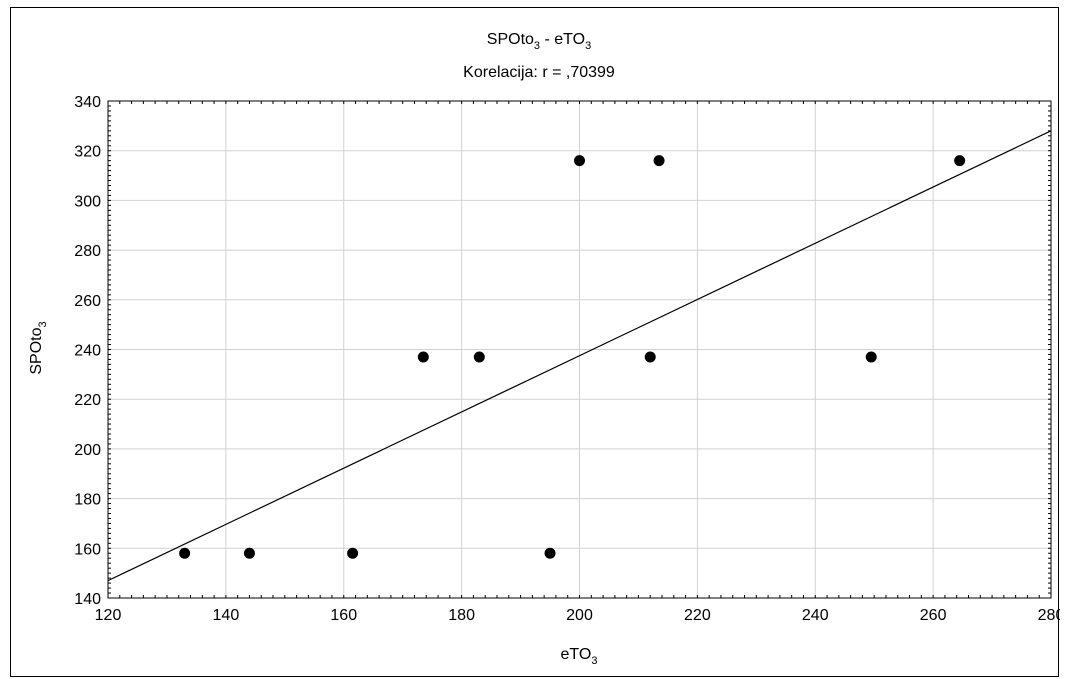 The height and width of the screenshot is (679, 1071). What do you see at coordinates (87, 500) in the screenshot?
I see `y-tick-label: 180` at bounding box center [87, 500].